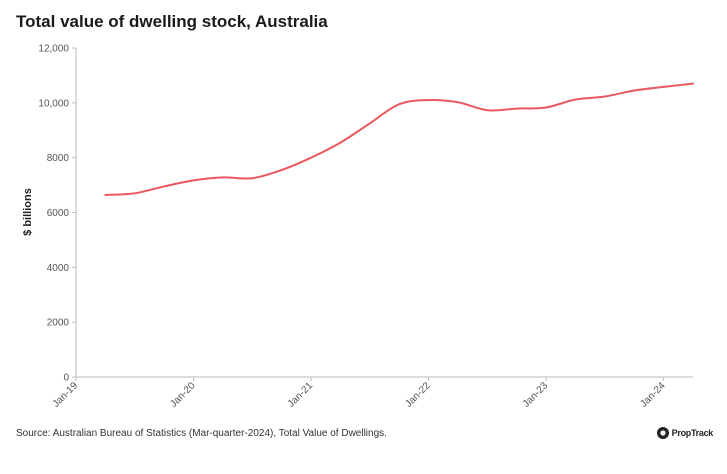  I want to click on x-tick-label: Jan-21, so click(301, 395).